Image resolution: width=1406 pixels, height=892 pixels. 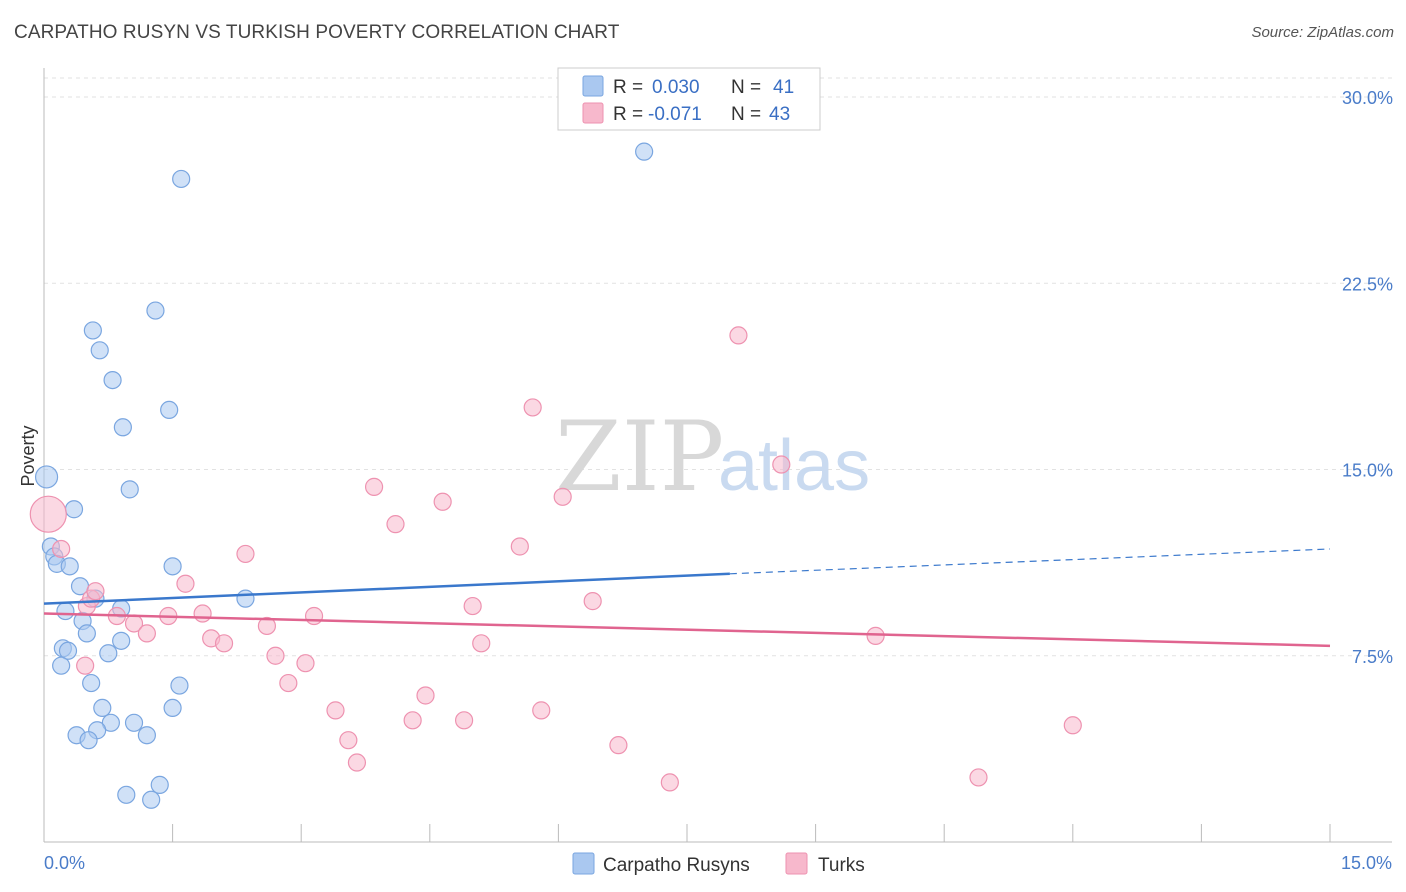 I want to click on series-legend-label-turks: Turks, so click(x=841, y=865).